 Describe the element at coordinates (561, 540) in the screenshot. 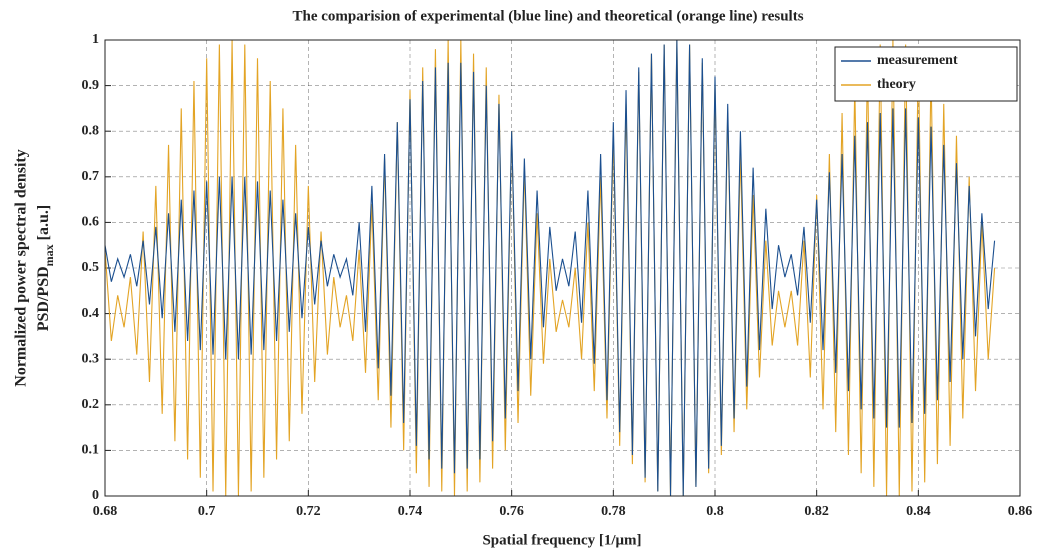

I see `x-axis-label: Spatial frequency [1/μm]` at that location.